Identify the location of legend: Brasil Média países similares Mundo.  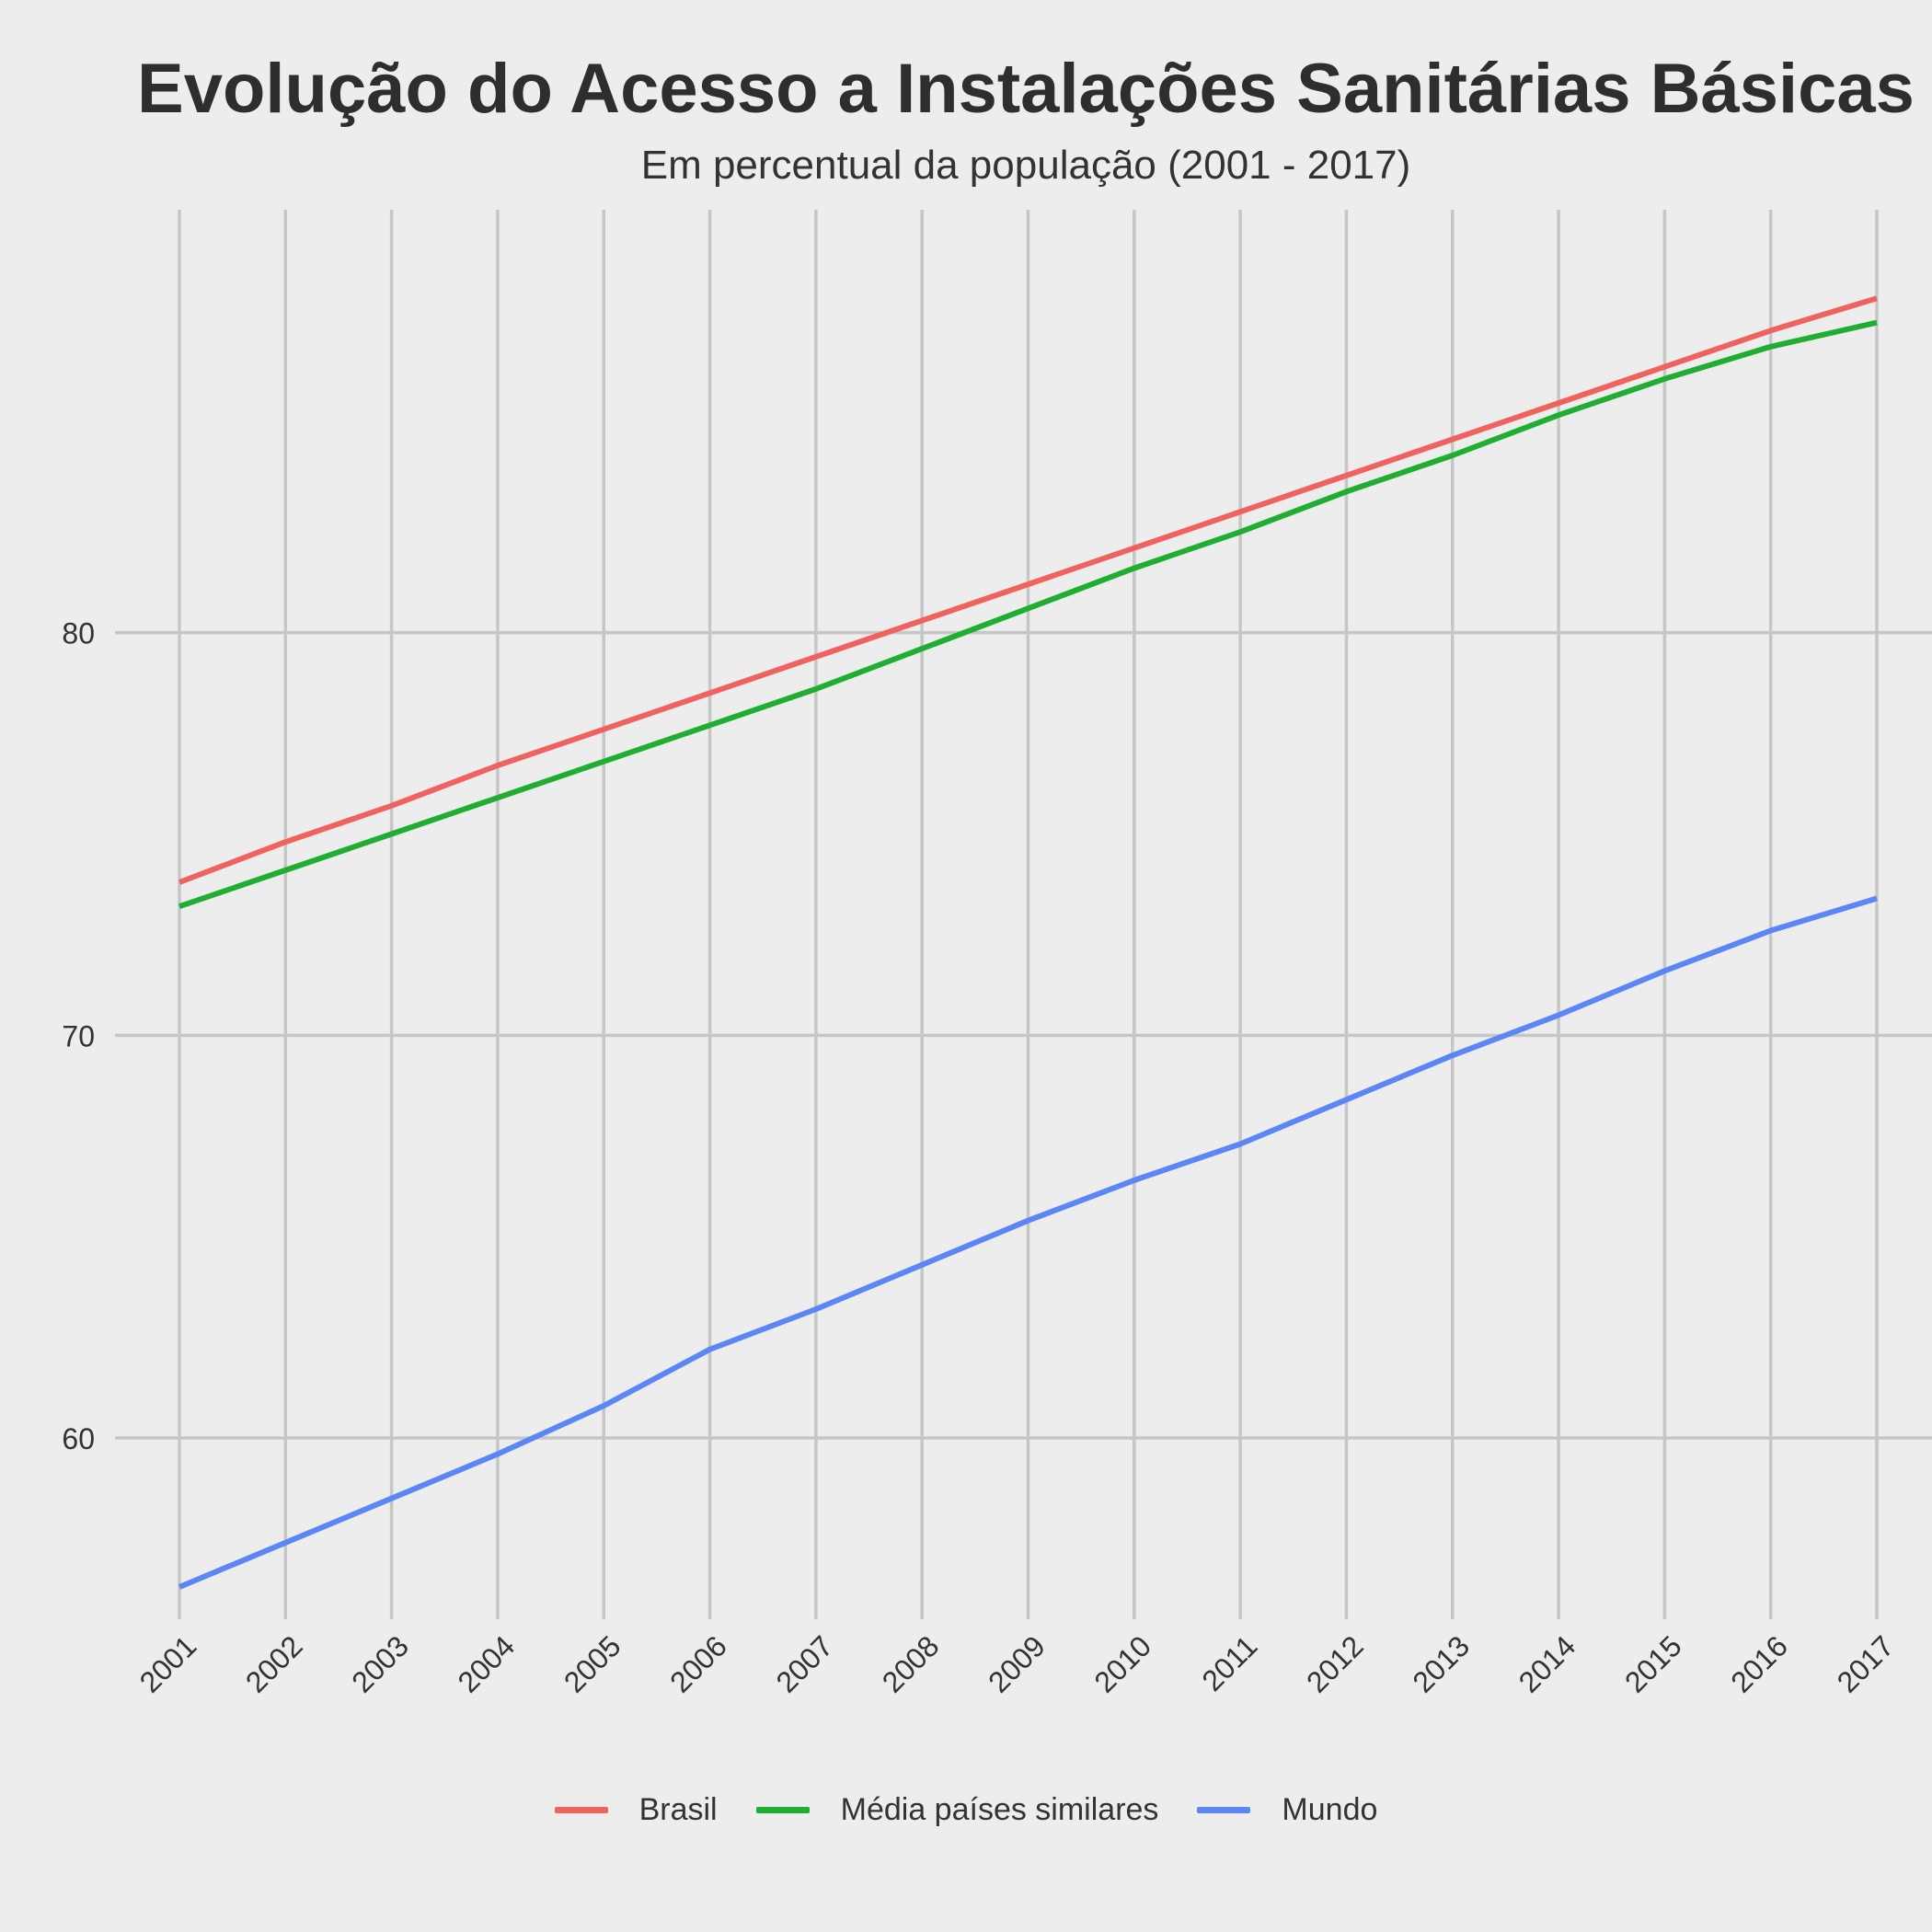
(966, 1810).